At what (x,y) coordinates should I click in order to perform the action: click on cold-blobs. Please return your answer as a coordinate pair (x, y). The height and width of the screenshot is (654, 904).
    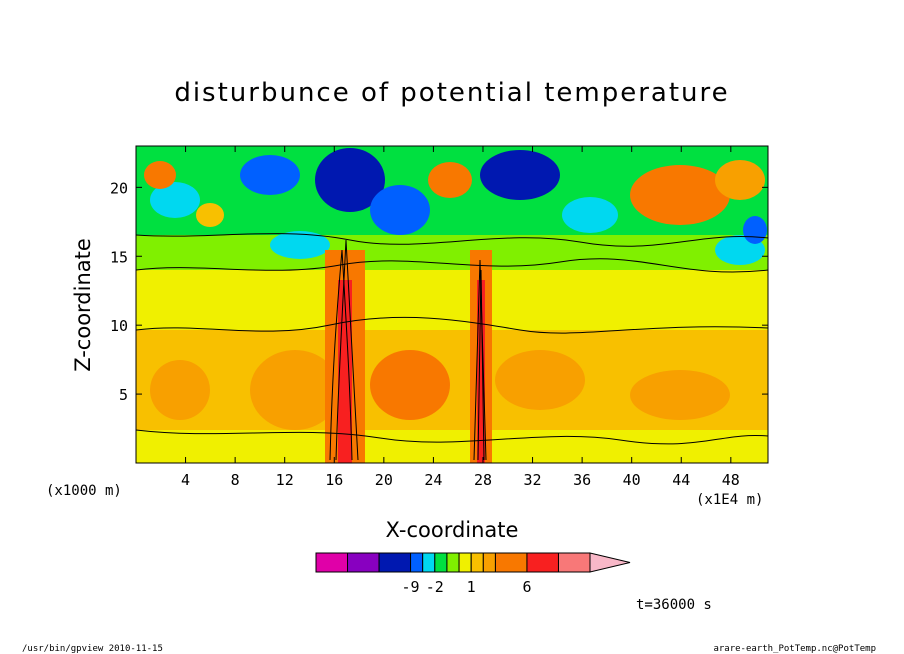
    Looking at the image, I should click on (458, 206).